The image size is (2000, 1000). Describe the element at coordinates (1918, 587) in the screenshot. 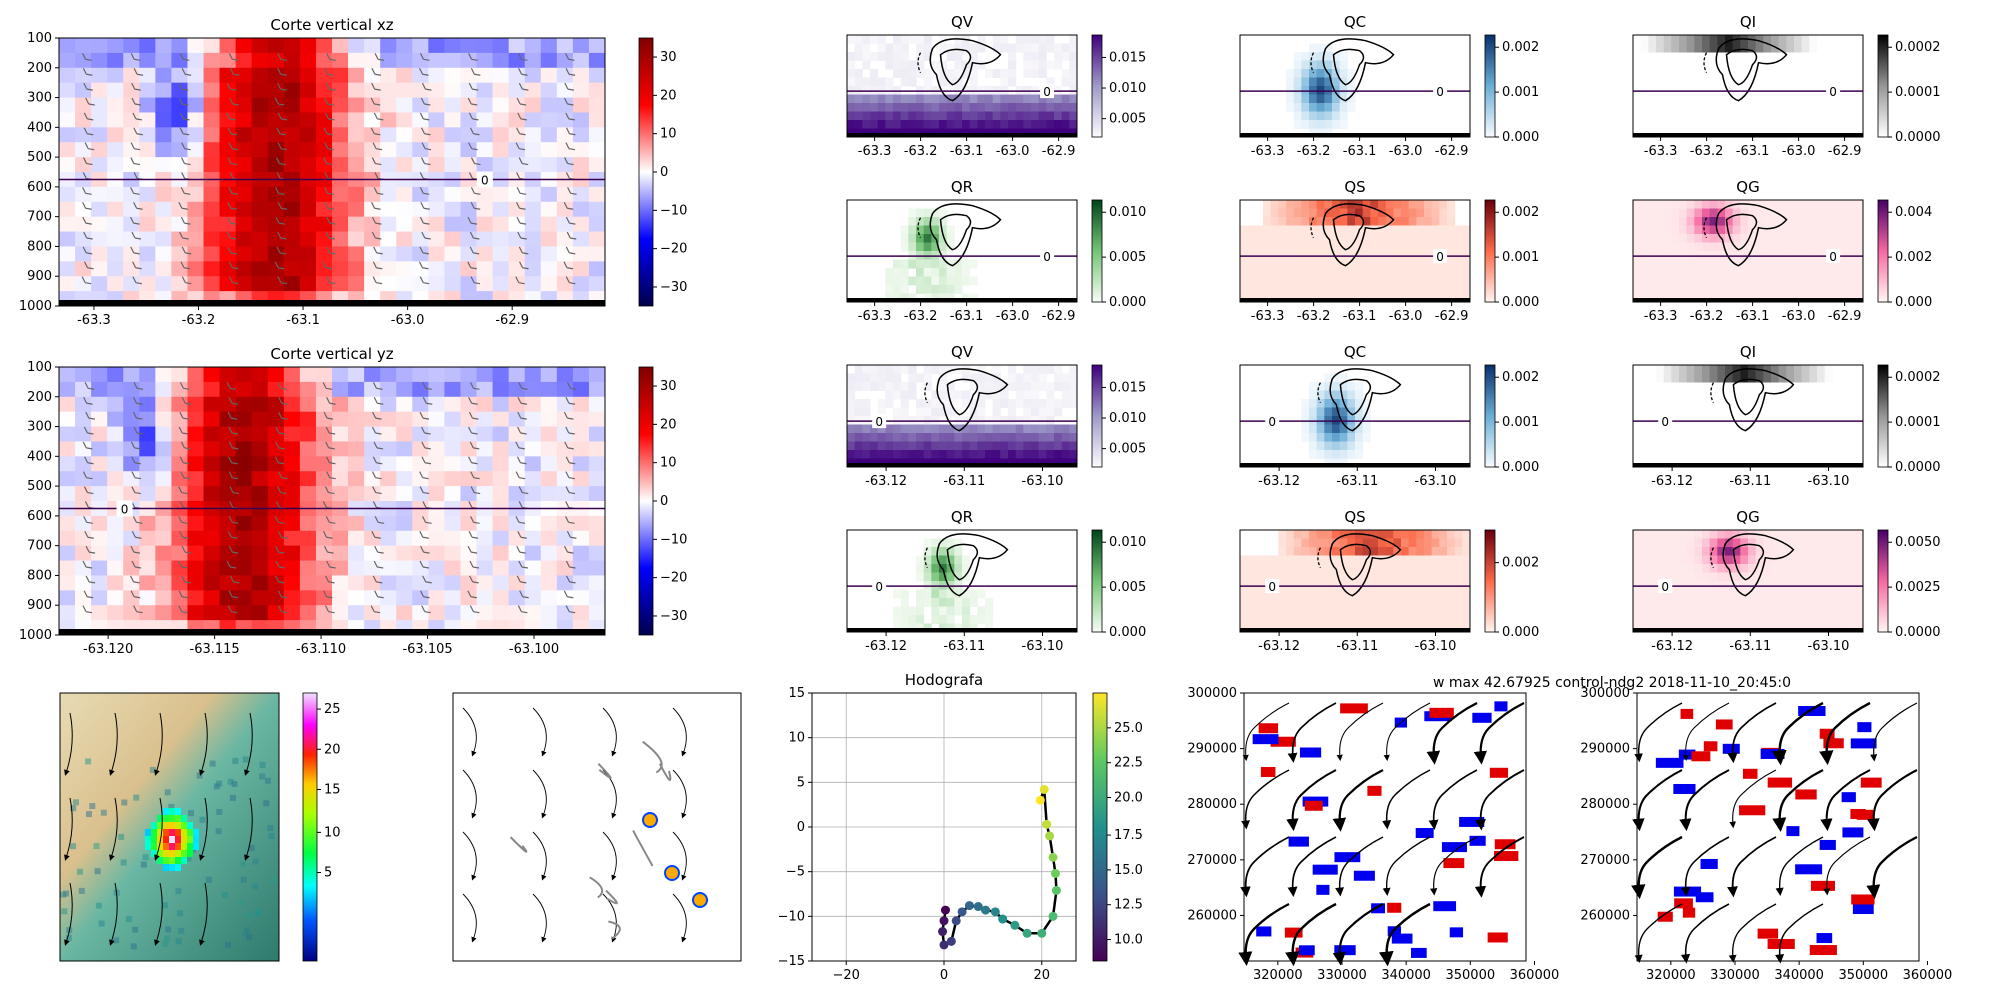

I see `qg2-colorbar-label: 0.0025` at that location.